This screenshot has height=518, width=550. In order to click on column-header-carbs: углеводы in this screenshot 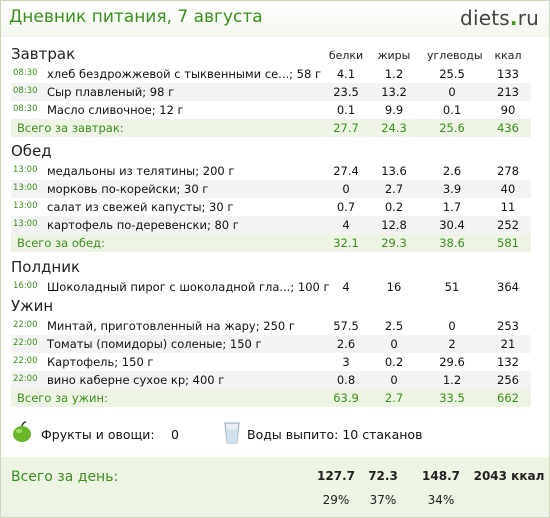, I will do `click(455, 55)`.